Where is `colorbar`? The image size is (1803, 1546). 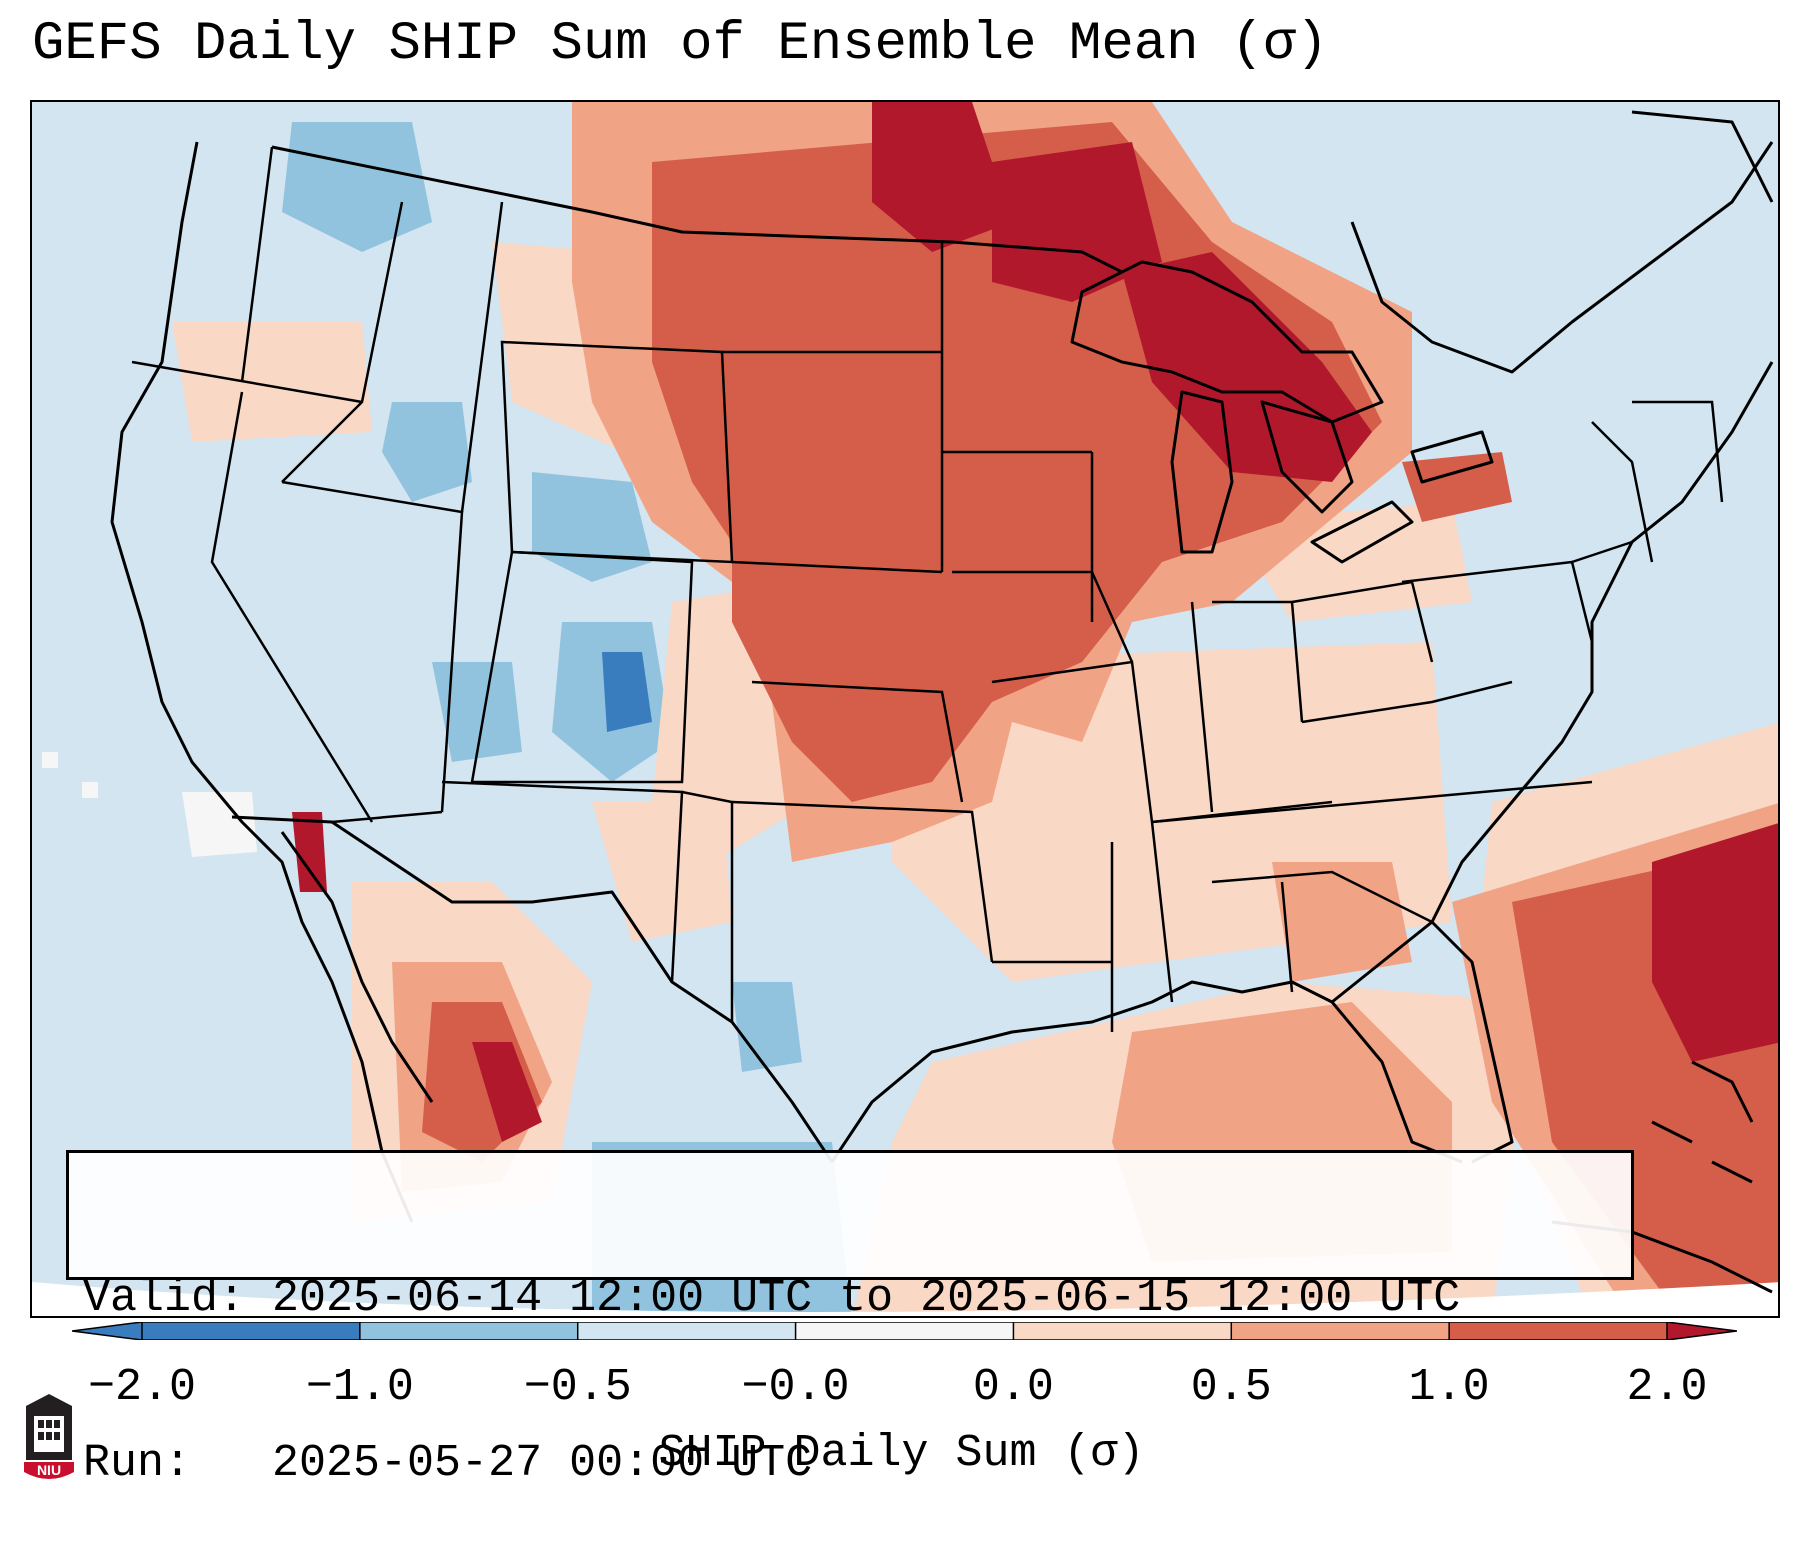
colorbar is located at coordinates (904, 1331).